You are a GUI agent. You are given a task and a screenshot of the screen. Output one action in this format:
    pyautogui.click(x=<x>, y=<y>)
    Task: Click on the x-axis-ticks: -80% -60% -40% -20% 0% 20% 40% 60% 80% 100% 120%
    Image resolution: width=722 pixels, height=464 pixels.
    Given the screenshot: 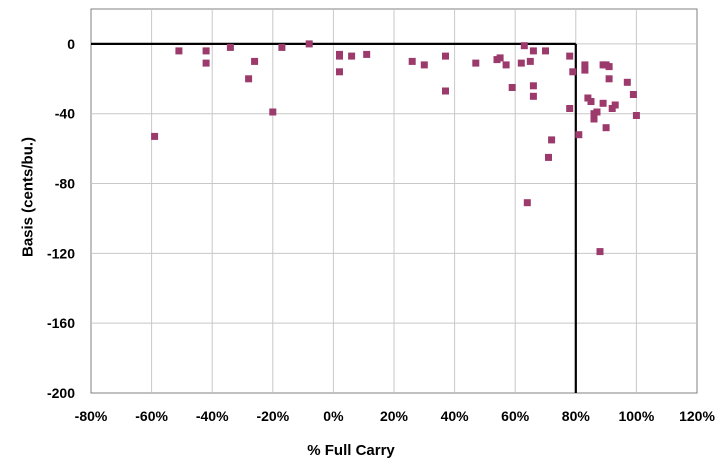 What is the action you would take?
    pyautogui.click(x=395, y=416)
    